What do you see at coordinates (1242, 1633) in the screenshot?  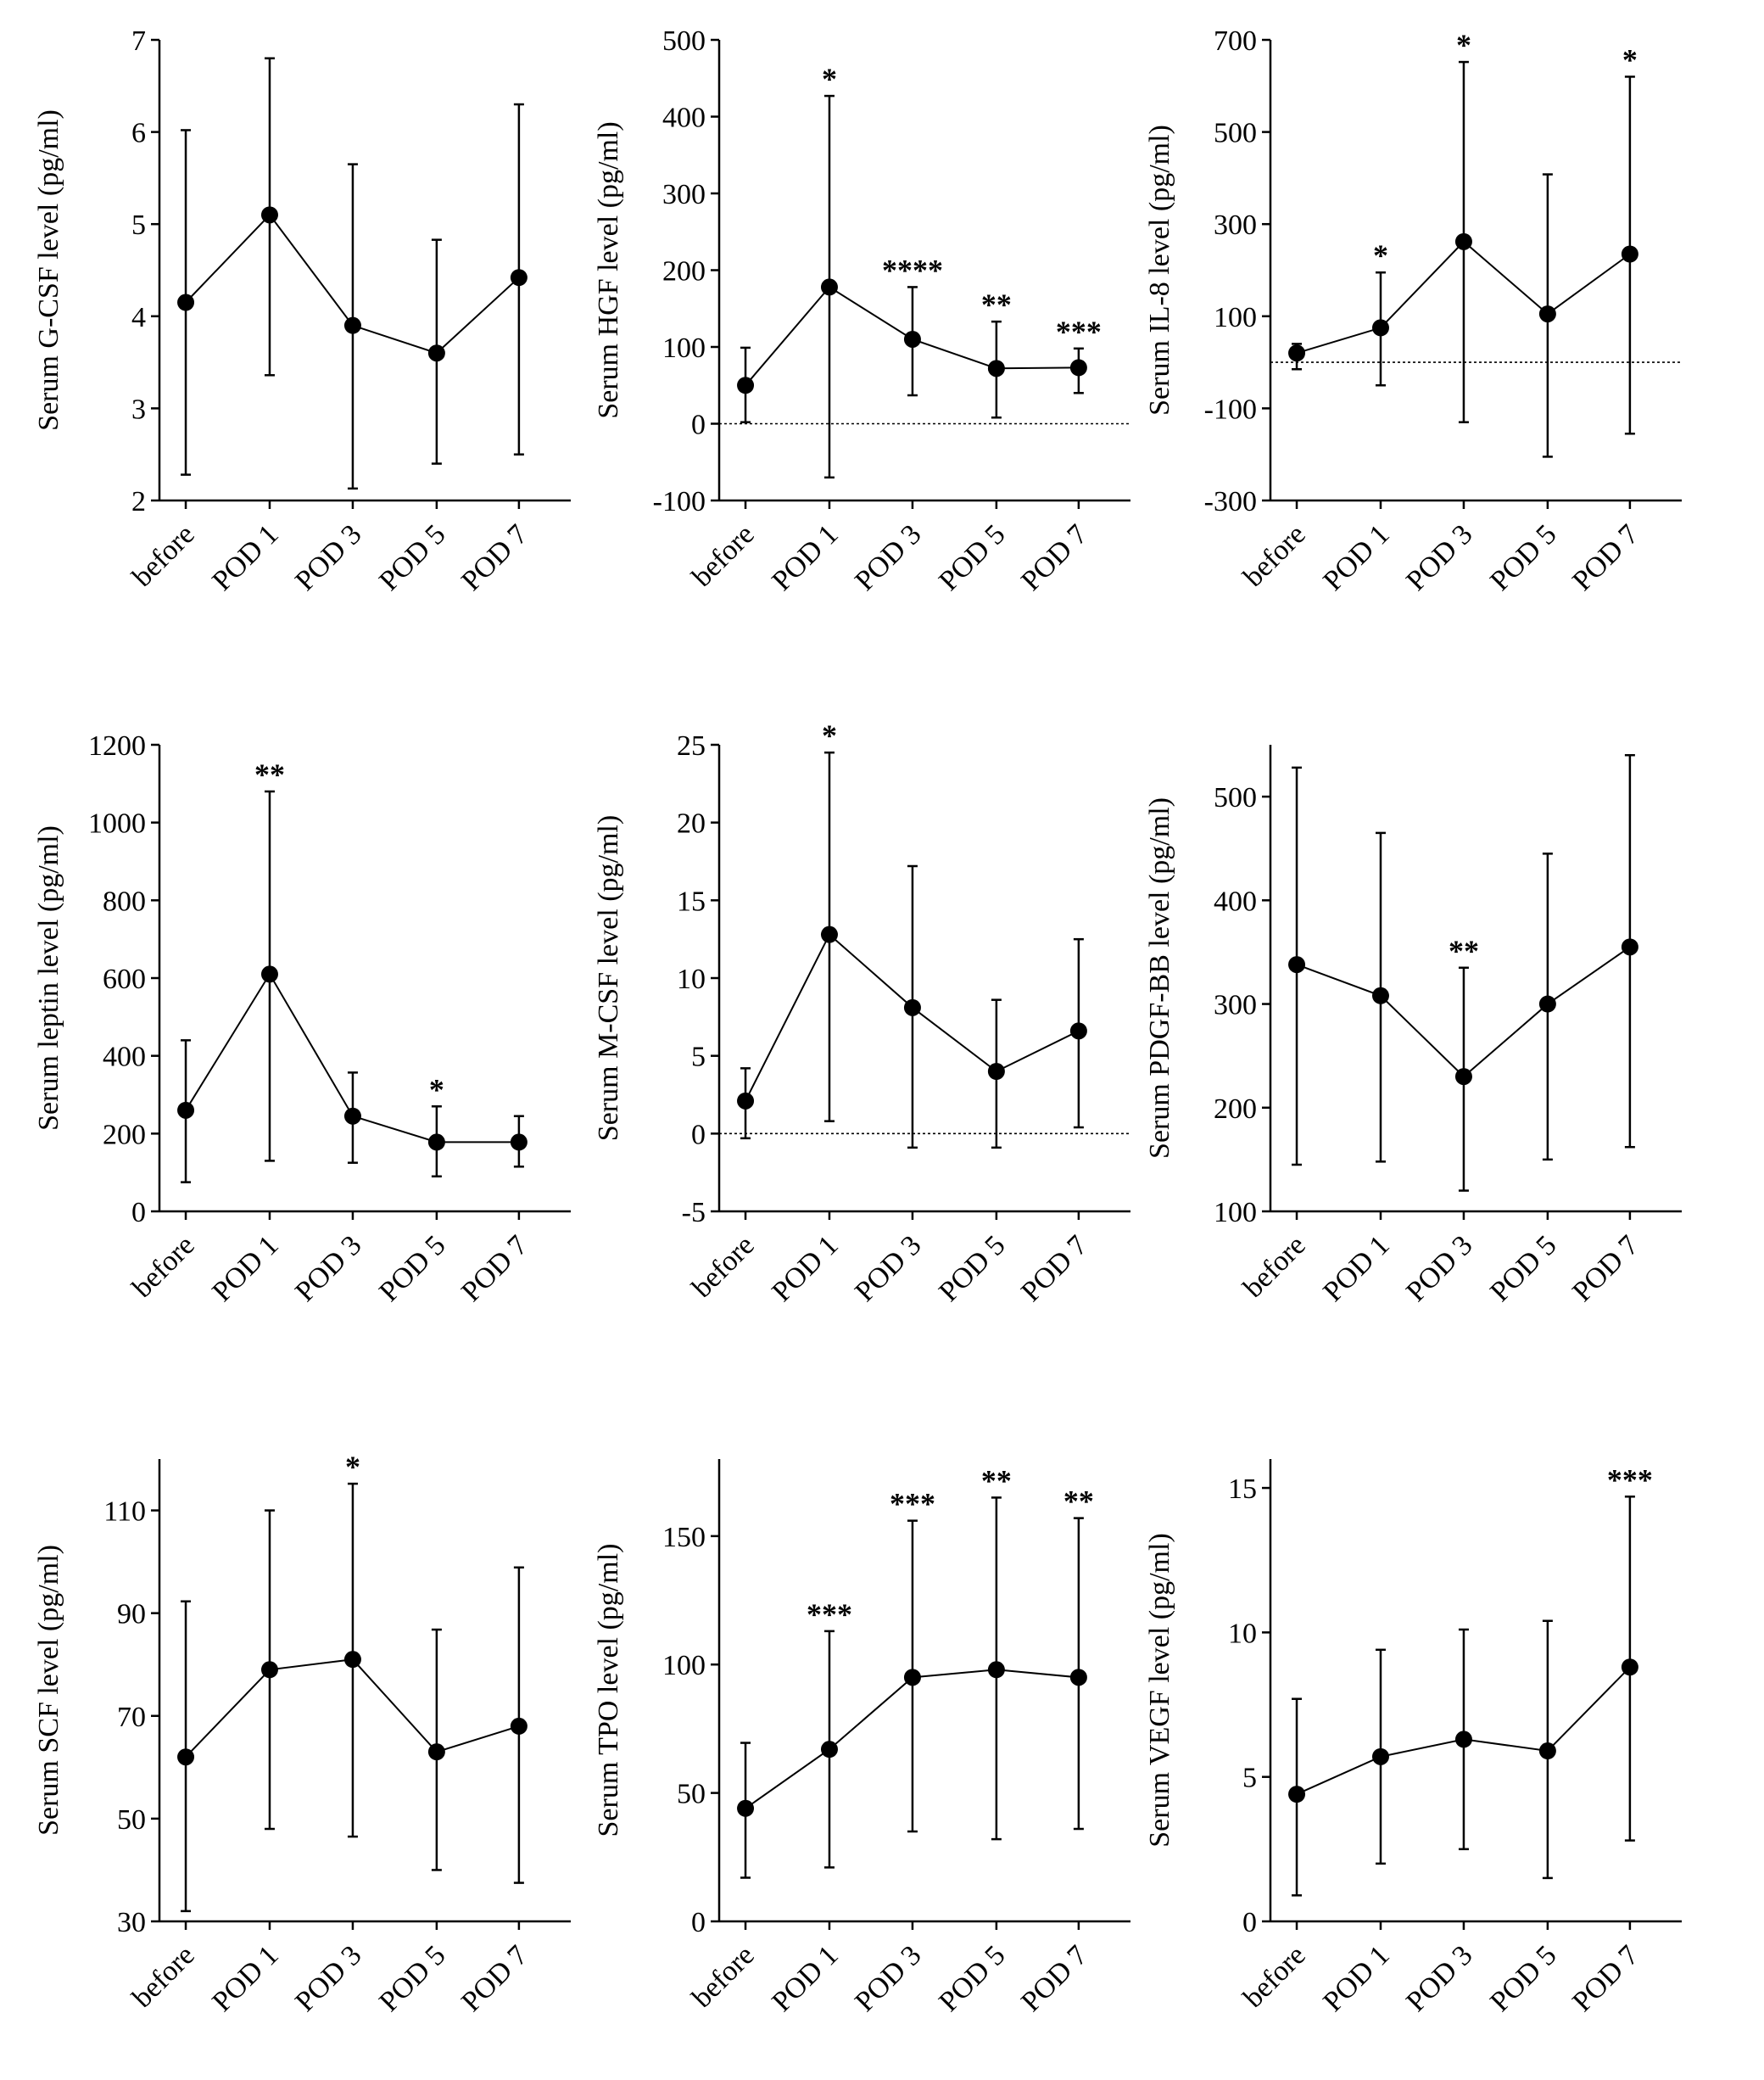 I see `y-tick-label: 10` at bounding box center [1242, 1633].